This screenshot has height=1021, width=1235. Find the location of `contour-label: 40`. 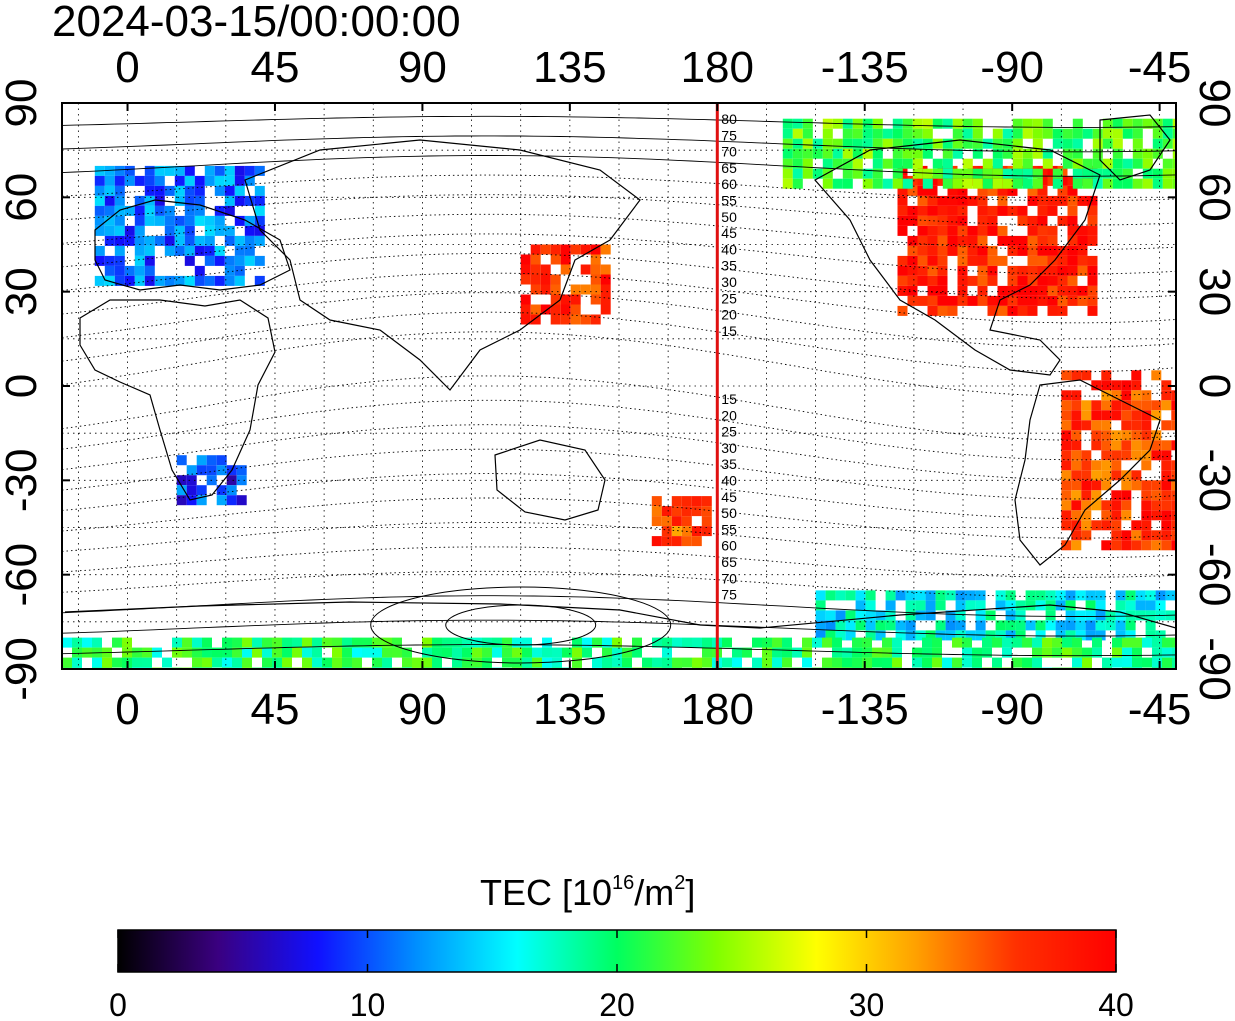

contour-label: 40 is located at coordinates (729, 249).